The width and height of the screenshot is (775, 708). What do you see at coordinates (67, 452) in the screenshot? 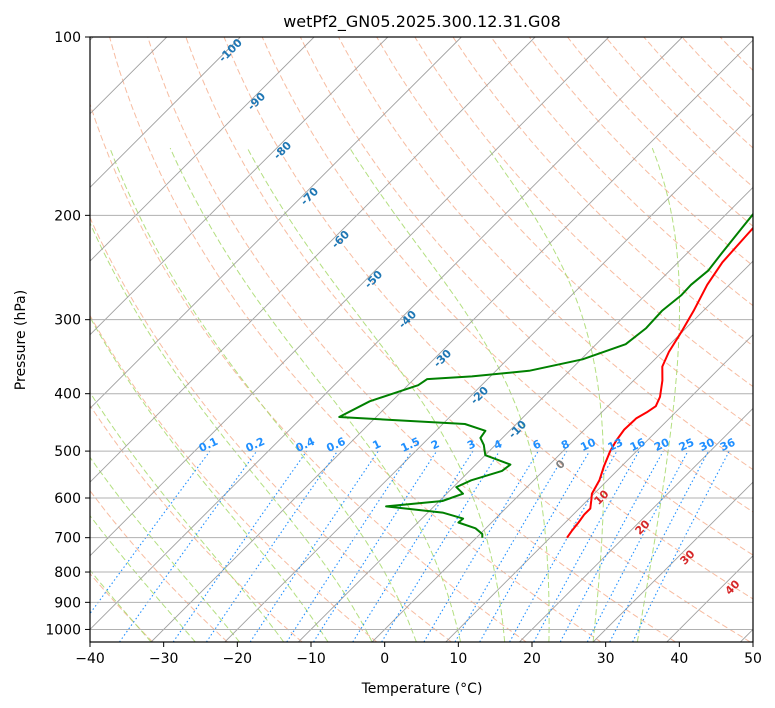
I see `y-tick-label: 500` at bounding box center [67, 452].